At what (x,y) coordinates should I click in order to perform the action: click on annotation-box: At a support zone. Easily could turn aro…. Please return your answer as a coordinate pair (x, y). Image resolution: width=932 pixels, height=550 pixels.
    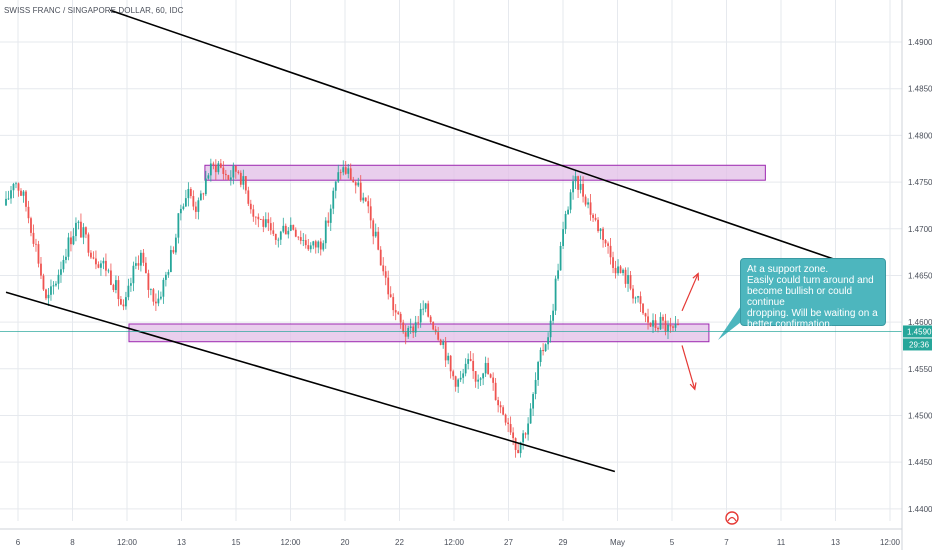
    Looking at the image, I should click on (813, 294).